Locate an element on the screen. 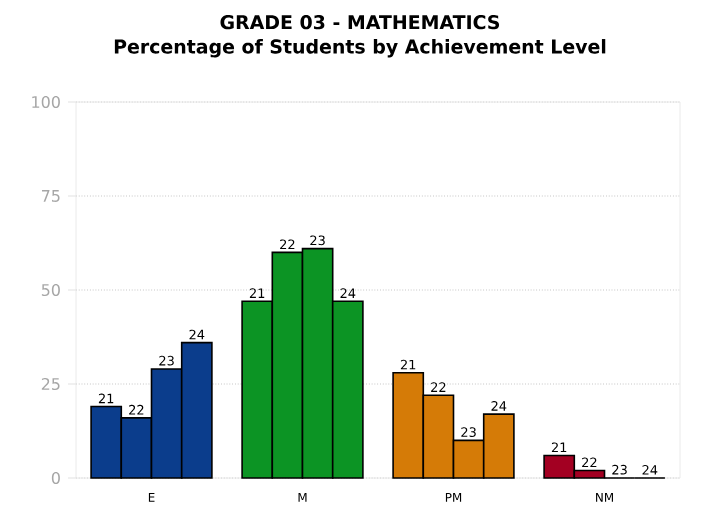 The height and width of the screenshot is (520, 720). chart-subtitle: Percentage of Students by Achievement Level is located at coordinates (360, 48).